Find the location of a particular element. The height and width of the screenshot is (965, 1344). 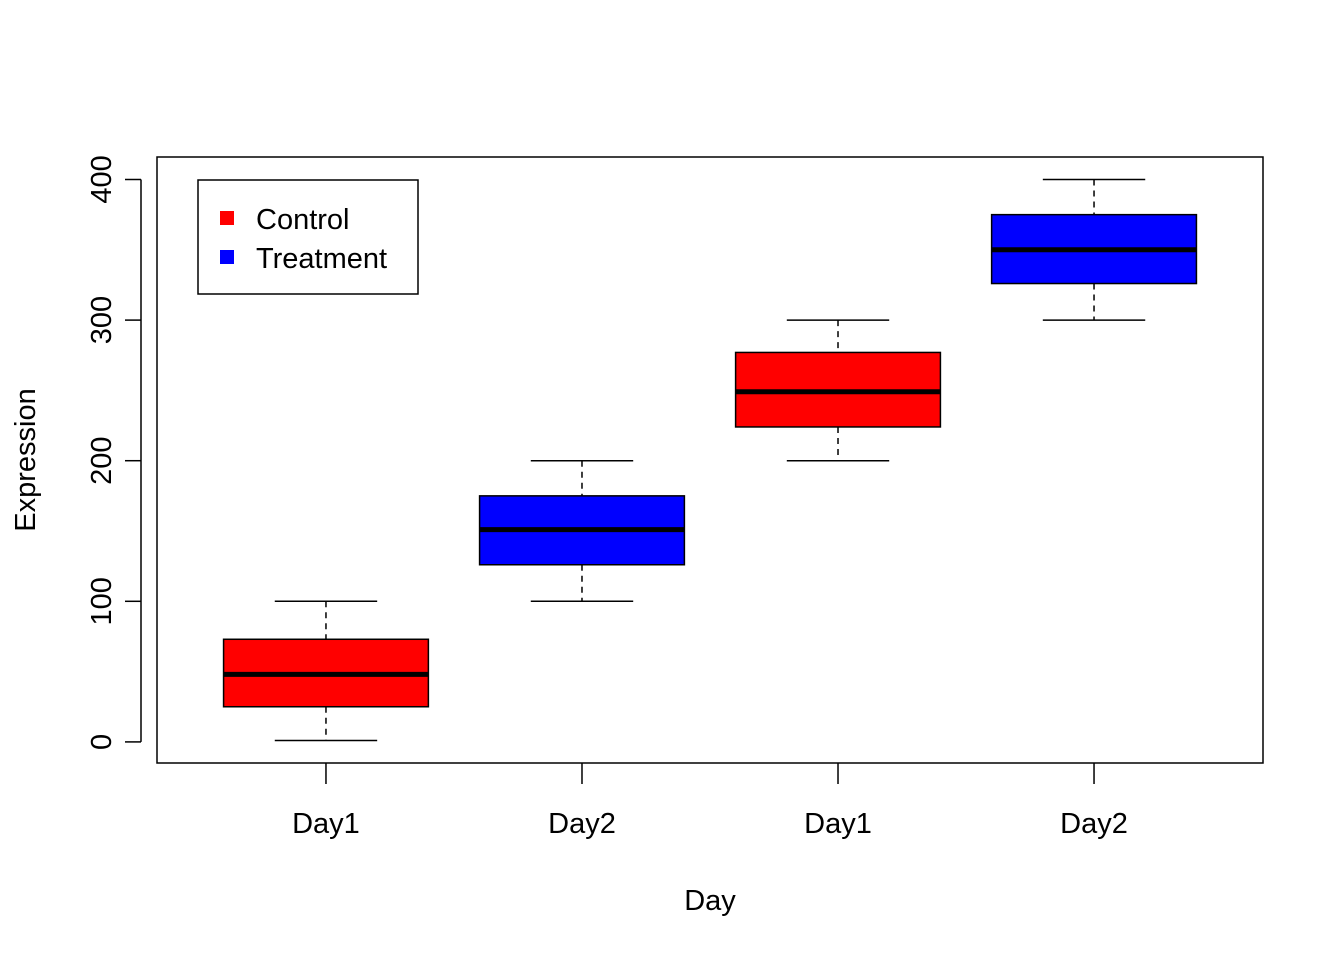

legend-swatch-treatment is located at coordinates (227, 257).